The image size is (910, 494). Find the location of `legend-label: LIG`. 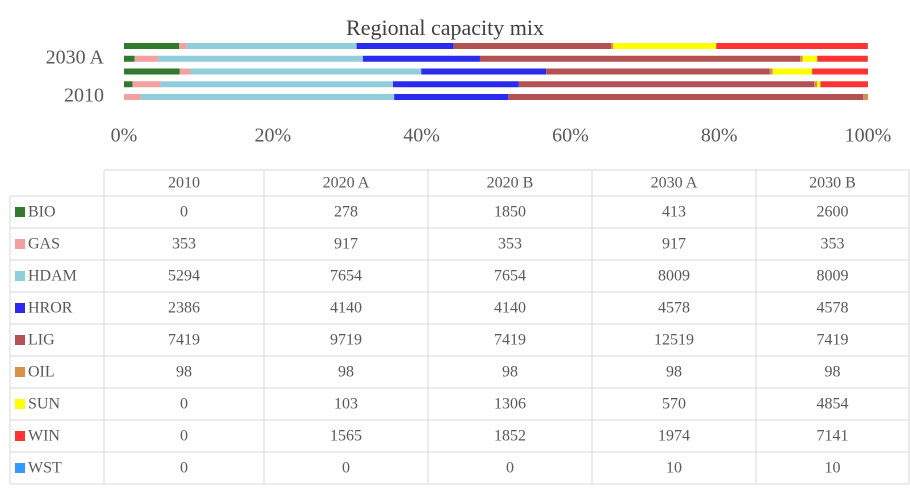

legend-label: LIG is located at coordinates (41, 340).